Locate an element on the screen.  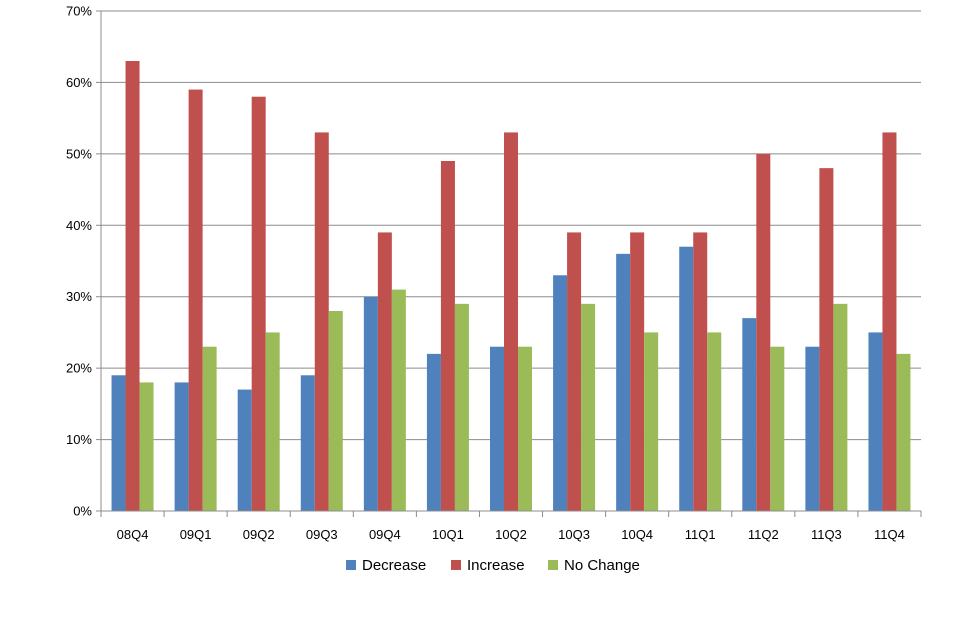
x-tick-label: 09Q1 is located at coordinates (196, 534).